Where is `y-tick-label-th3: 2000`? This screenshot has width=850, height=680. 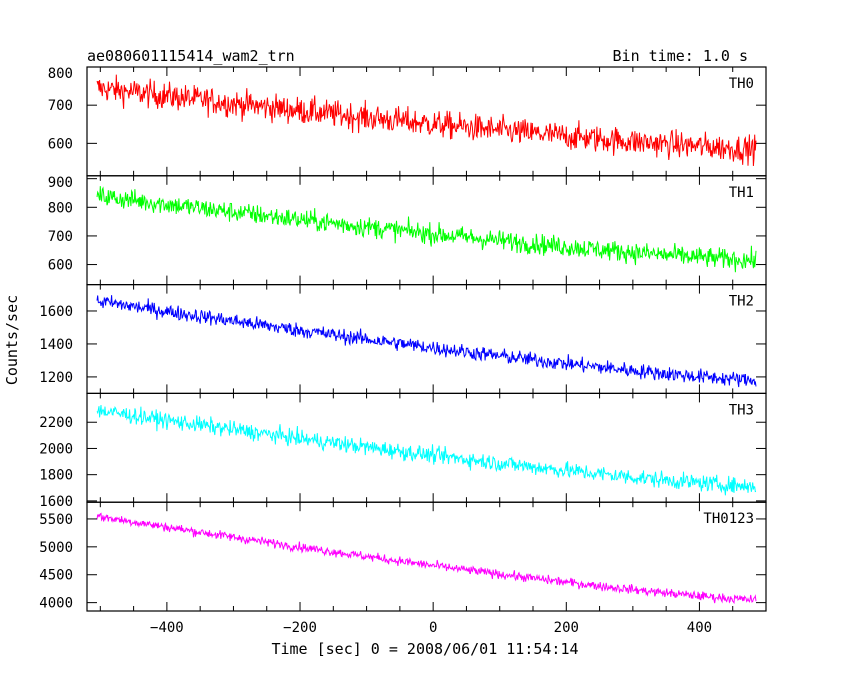 y-tick-label-th3: 2000 is located at coordinates (56, 449).